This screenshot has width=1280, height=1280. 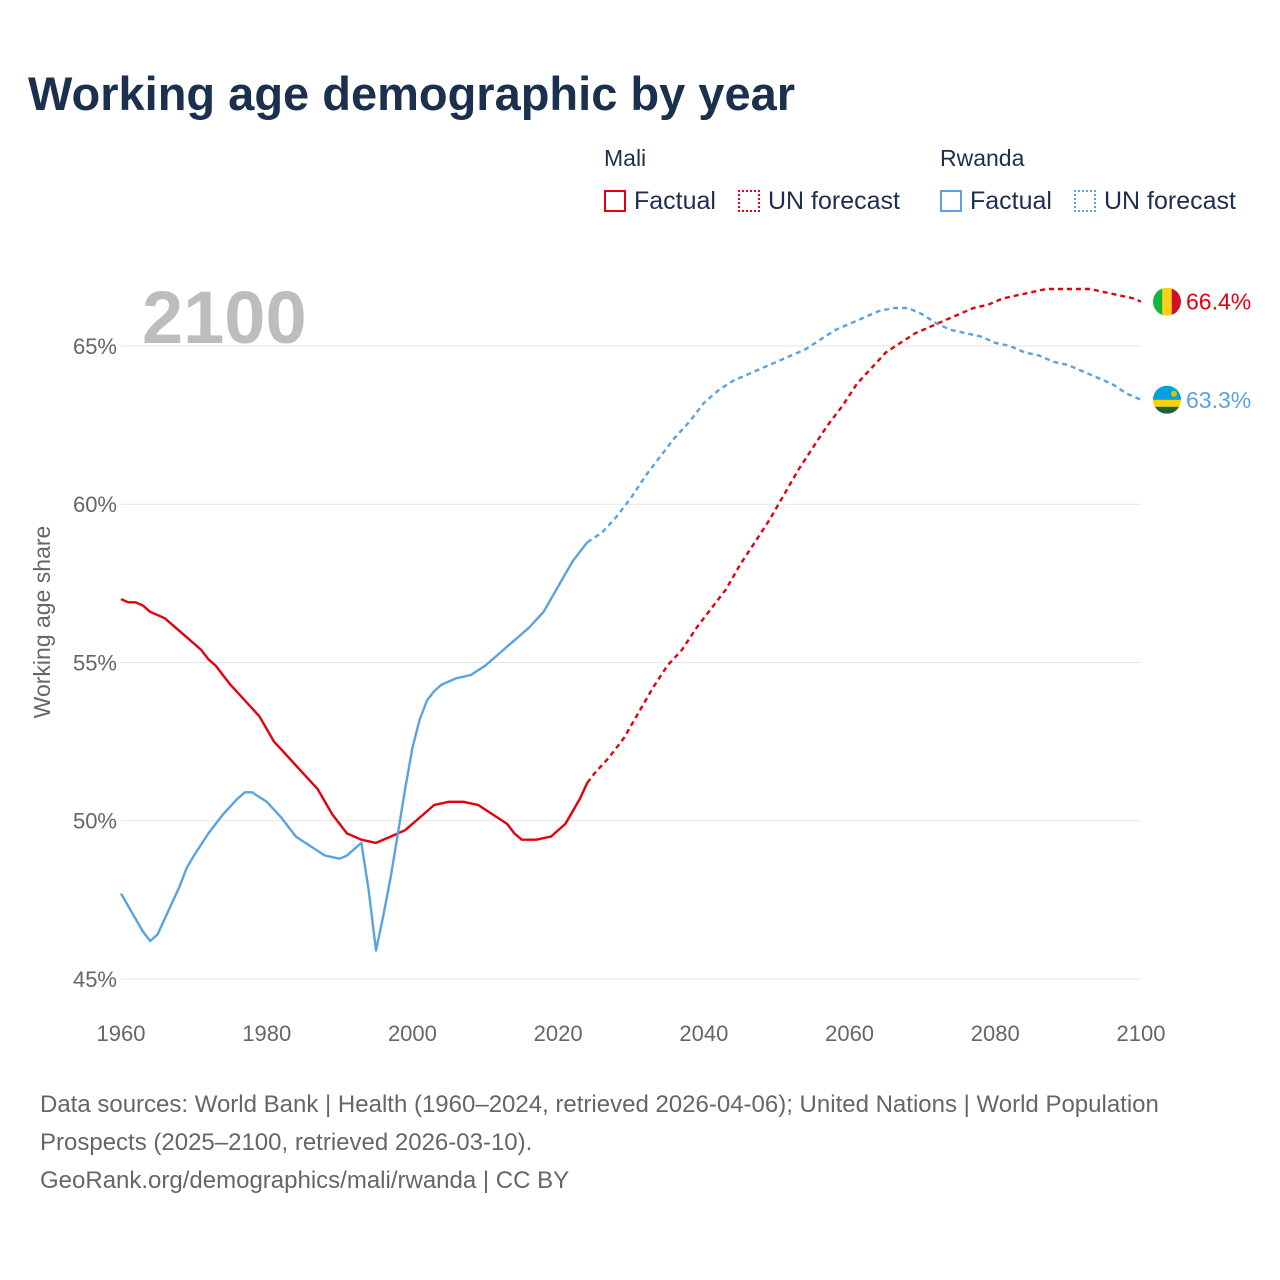 What do you see at coordinates (982, 158) in the screenshot?
I see `legend-group-rwanda: Rwanda` at bounding box center [982, 158].